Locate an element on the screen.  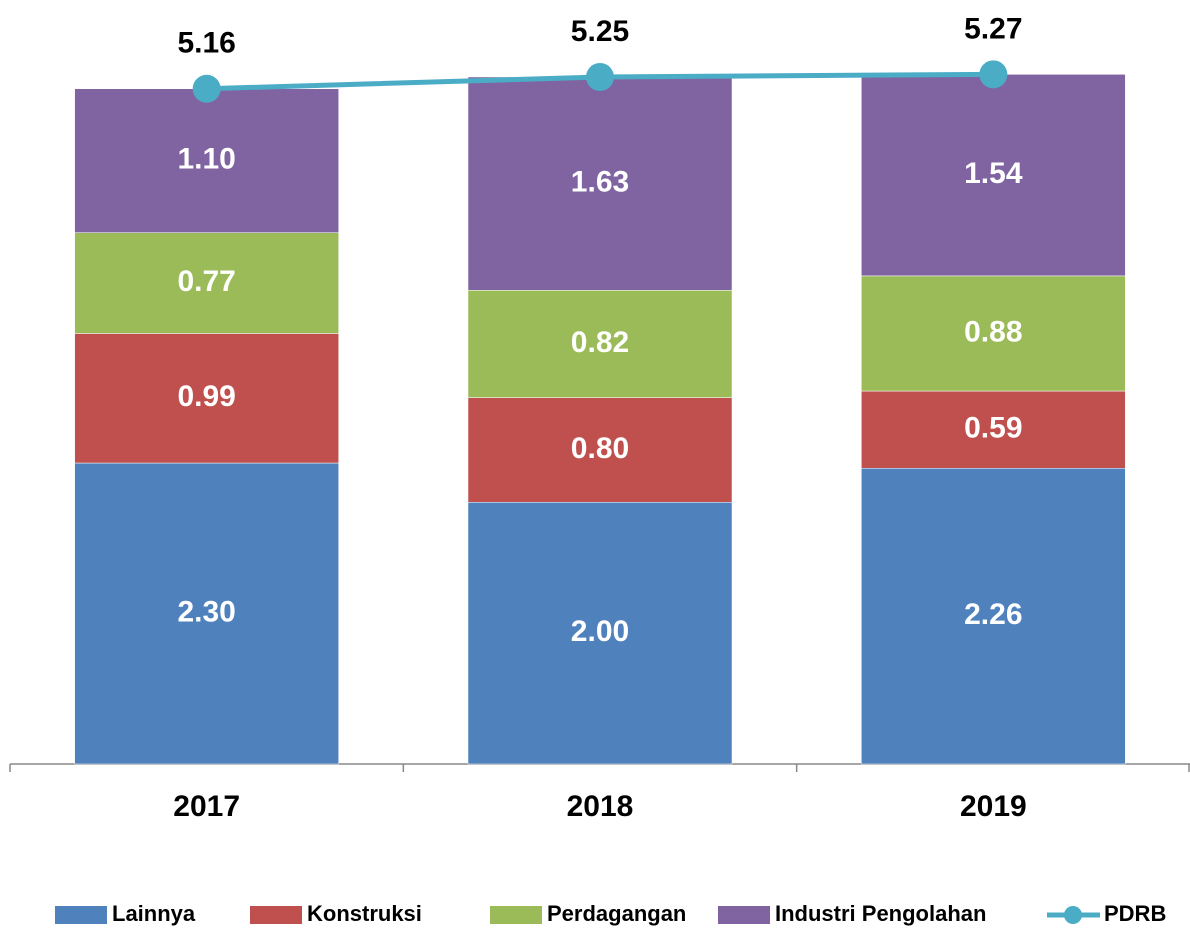
data-label: 0.82 is located at coordinates (600, 342).